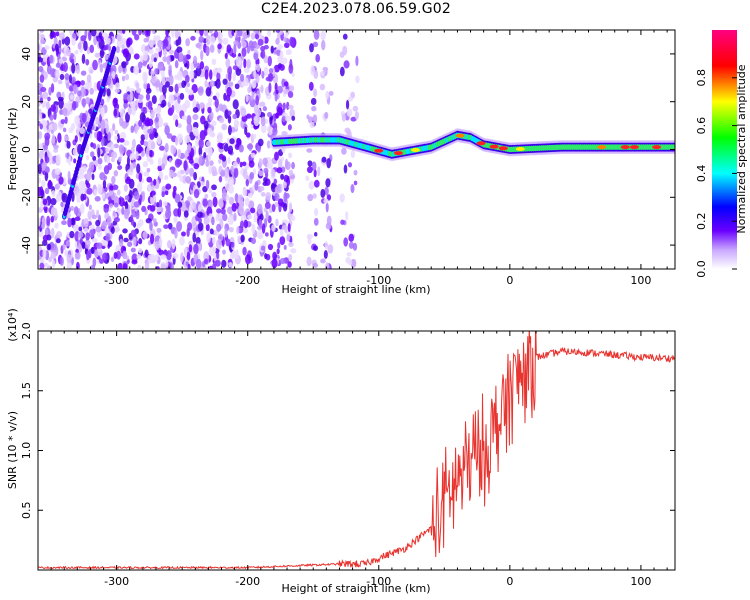 This screenshot has width=750, height=600. Describe the element at coordinates (701, 221) in the screenshot. I see `colorbar-tick-label: 0.2` at that location.